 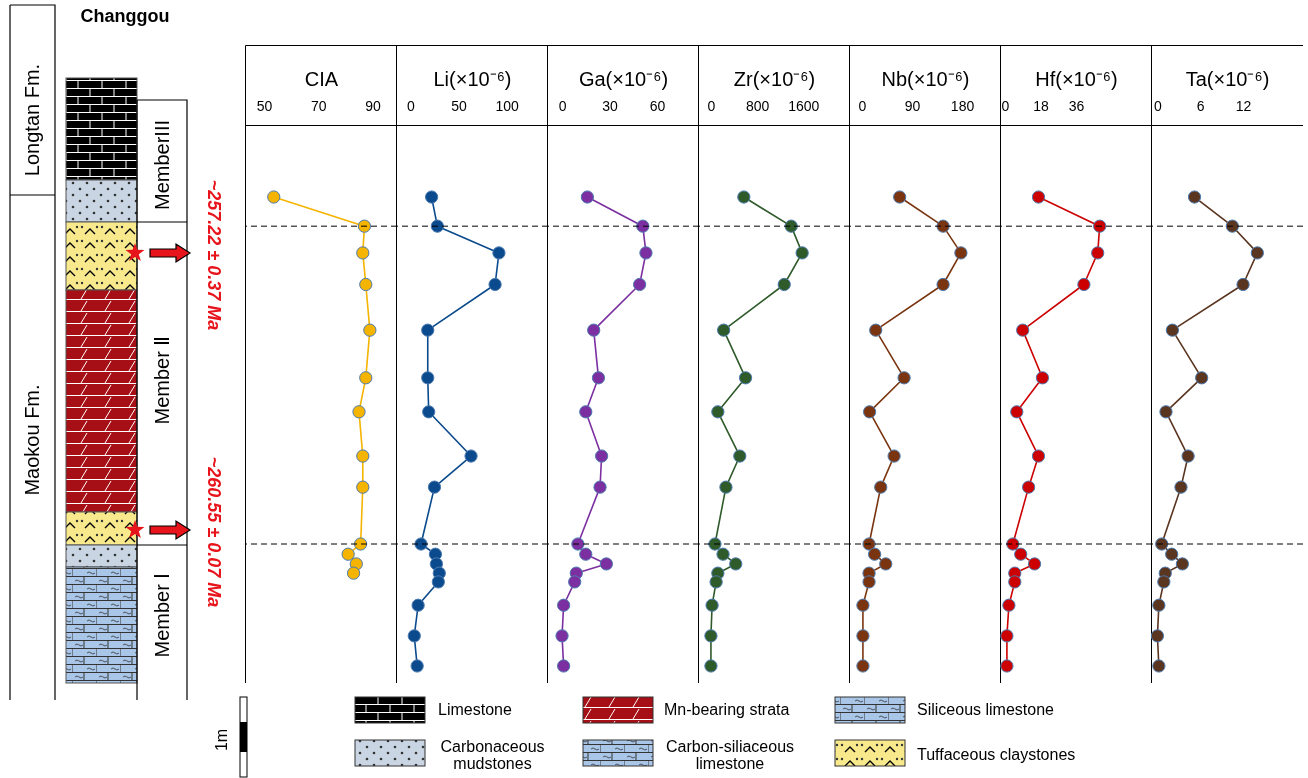 I want to click on text: Member Ⅰ, so click(x=162, y=615).